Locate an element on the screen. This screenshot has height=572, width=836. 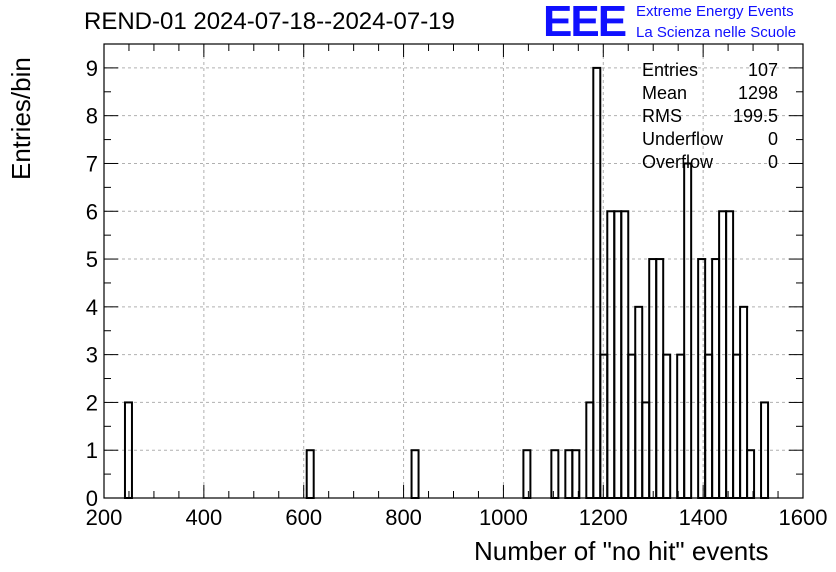
stat-value-underflow: 0 is located at coordinates (772, 139).